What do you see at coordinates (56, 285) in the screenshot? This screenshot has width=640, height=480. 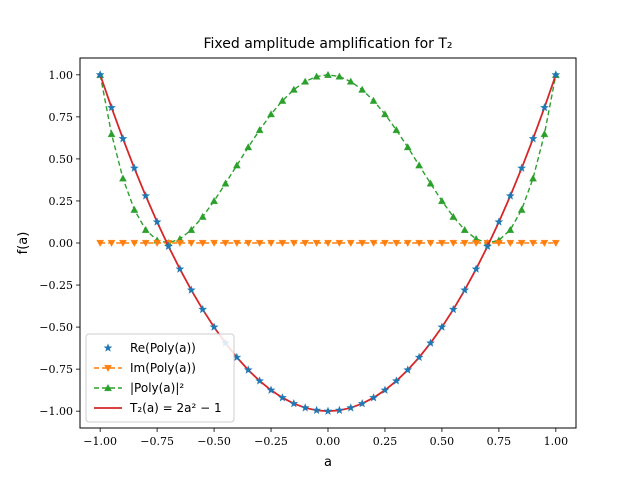 I see `y-tick-label: −0.25` at bounding box center [56, 285].